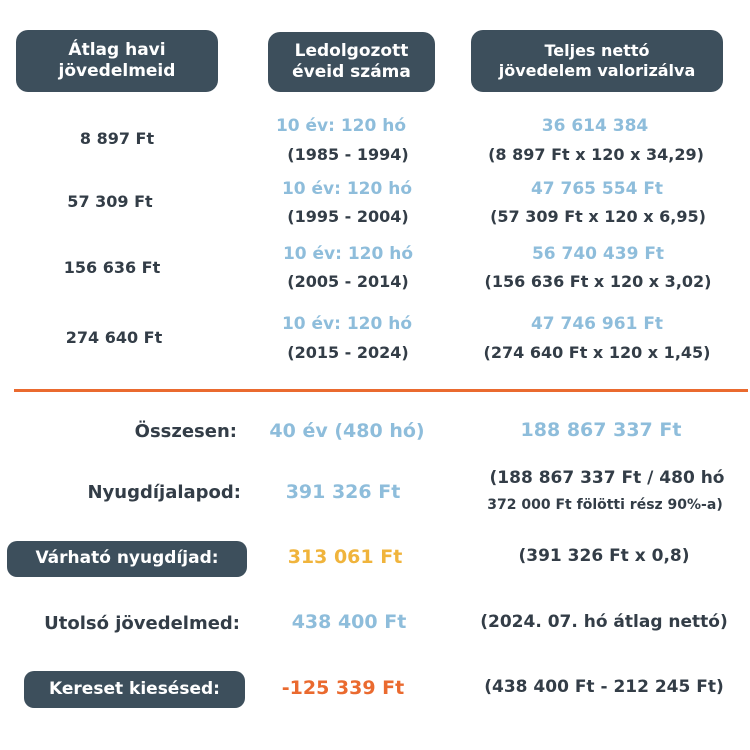 The width and height of the screenshot is (750, 750). What do you see at coordinates (351, 50) in the screenshot?
I see `header-years-worked-line1: Ledolgozott` at bounding box center [351, 50].